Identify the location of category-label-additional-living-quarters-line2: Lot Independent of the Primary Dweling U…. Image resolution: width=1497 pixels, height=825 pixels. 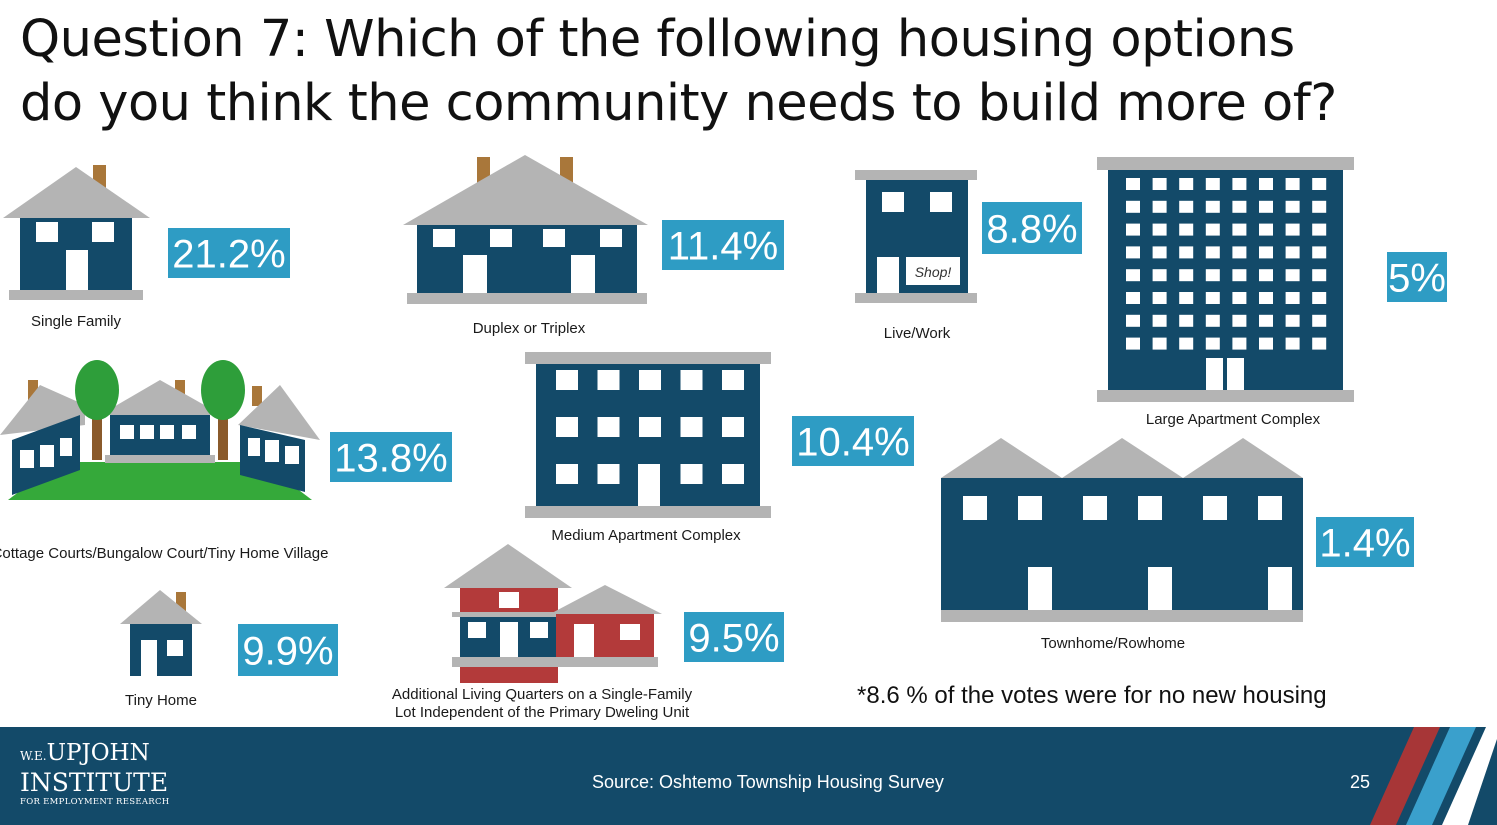
(542, 712).